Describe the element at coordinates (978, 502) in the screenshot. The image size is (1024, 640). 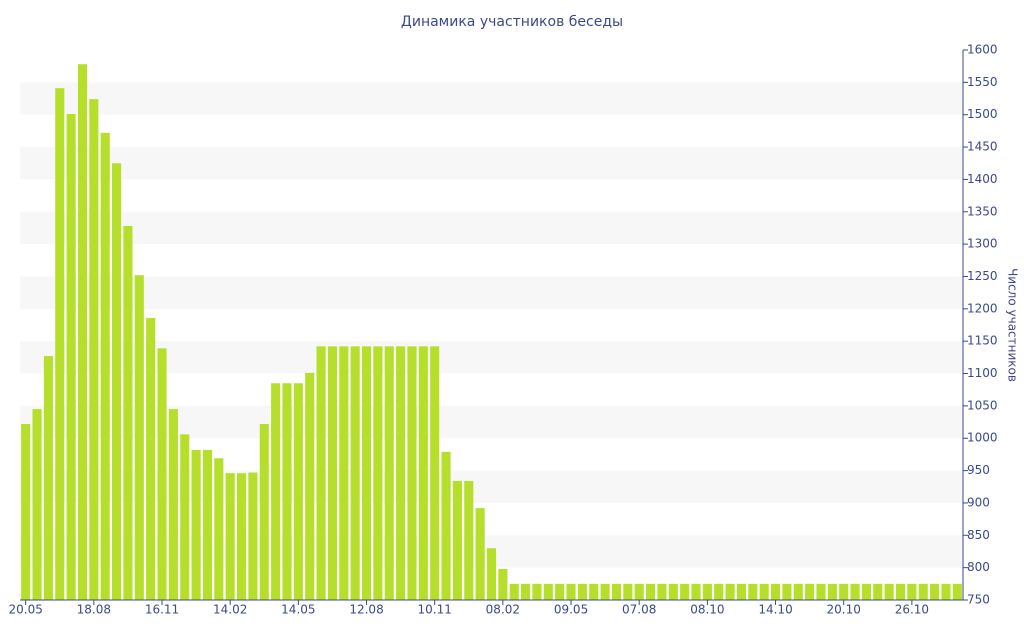
I see `y-tick-label: 900` at that location.